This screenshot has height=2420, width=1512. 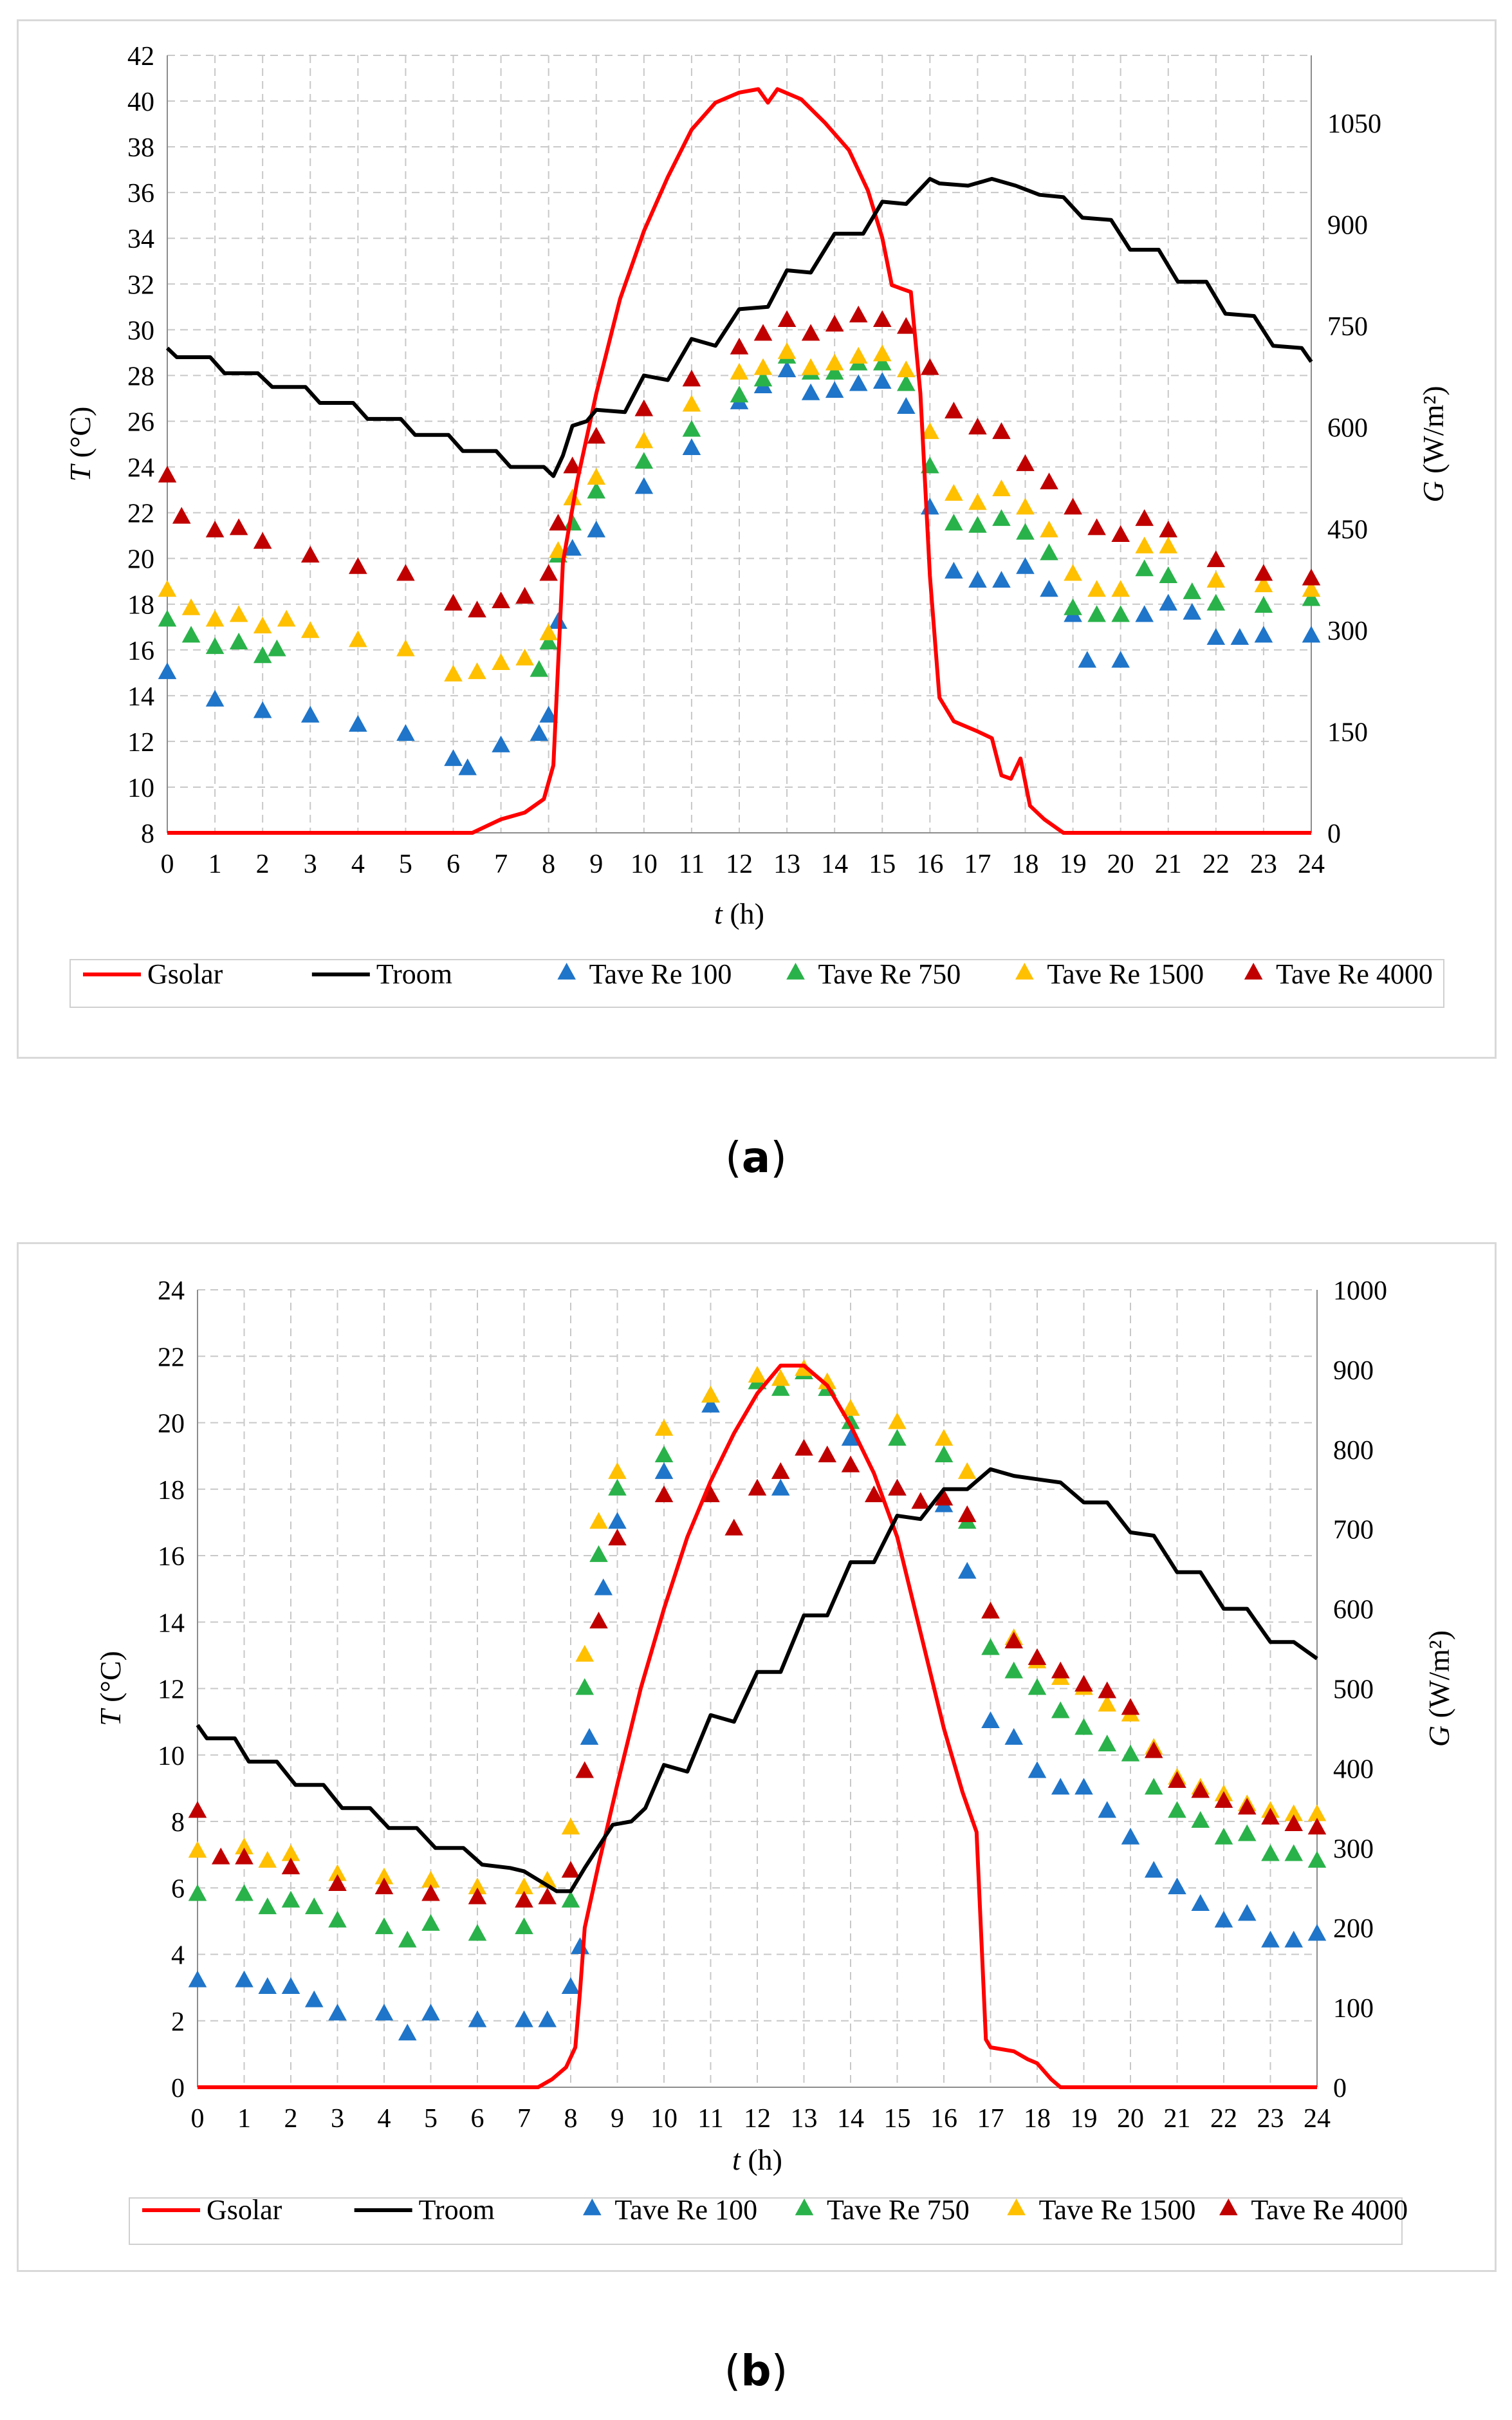 What do you see at coordinates (171, 1357) in the screenshot?
I see `chart-b-y-tick: 22` at bounding box center [171, 1357].